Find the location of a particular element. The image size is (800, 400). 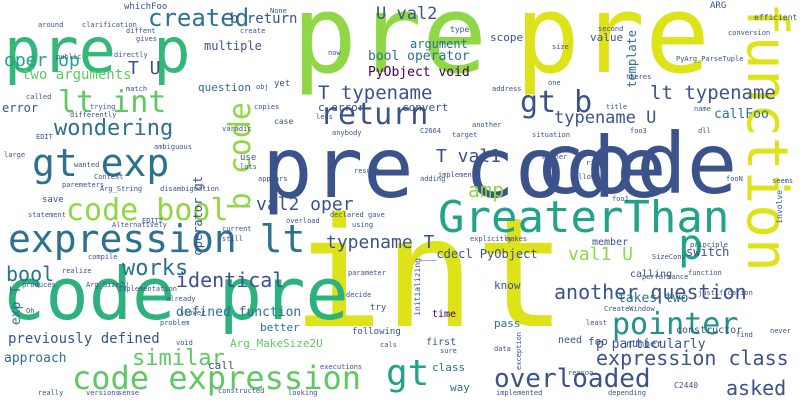

word: gt is located at coordinates (408, 373).